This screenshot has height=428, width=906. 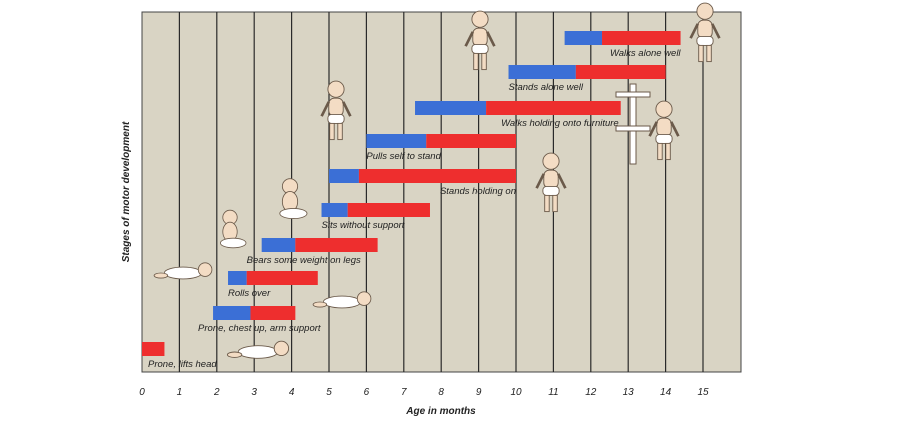 What do you see at coordinates (424, 392) in the screenshot?
I see `x-axis-ticks: 0 1 2 3 4 5 6 7 8 9 10 11 12 13 14 15` at bounding box center [424, 392].